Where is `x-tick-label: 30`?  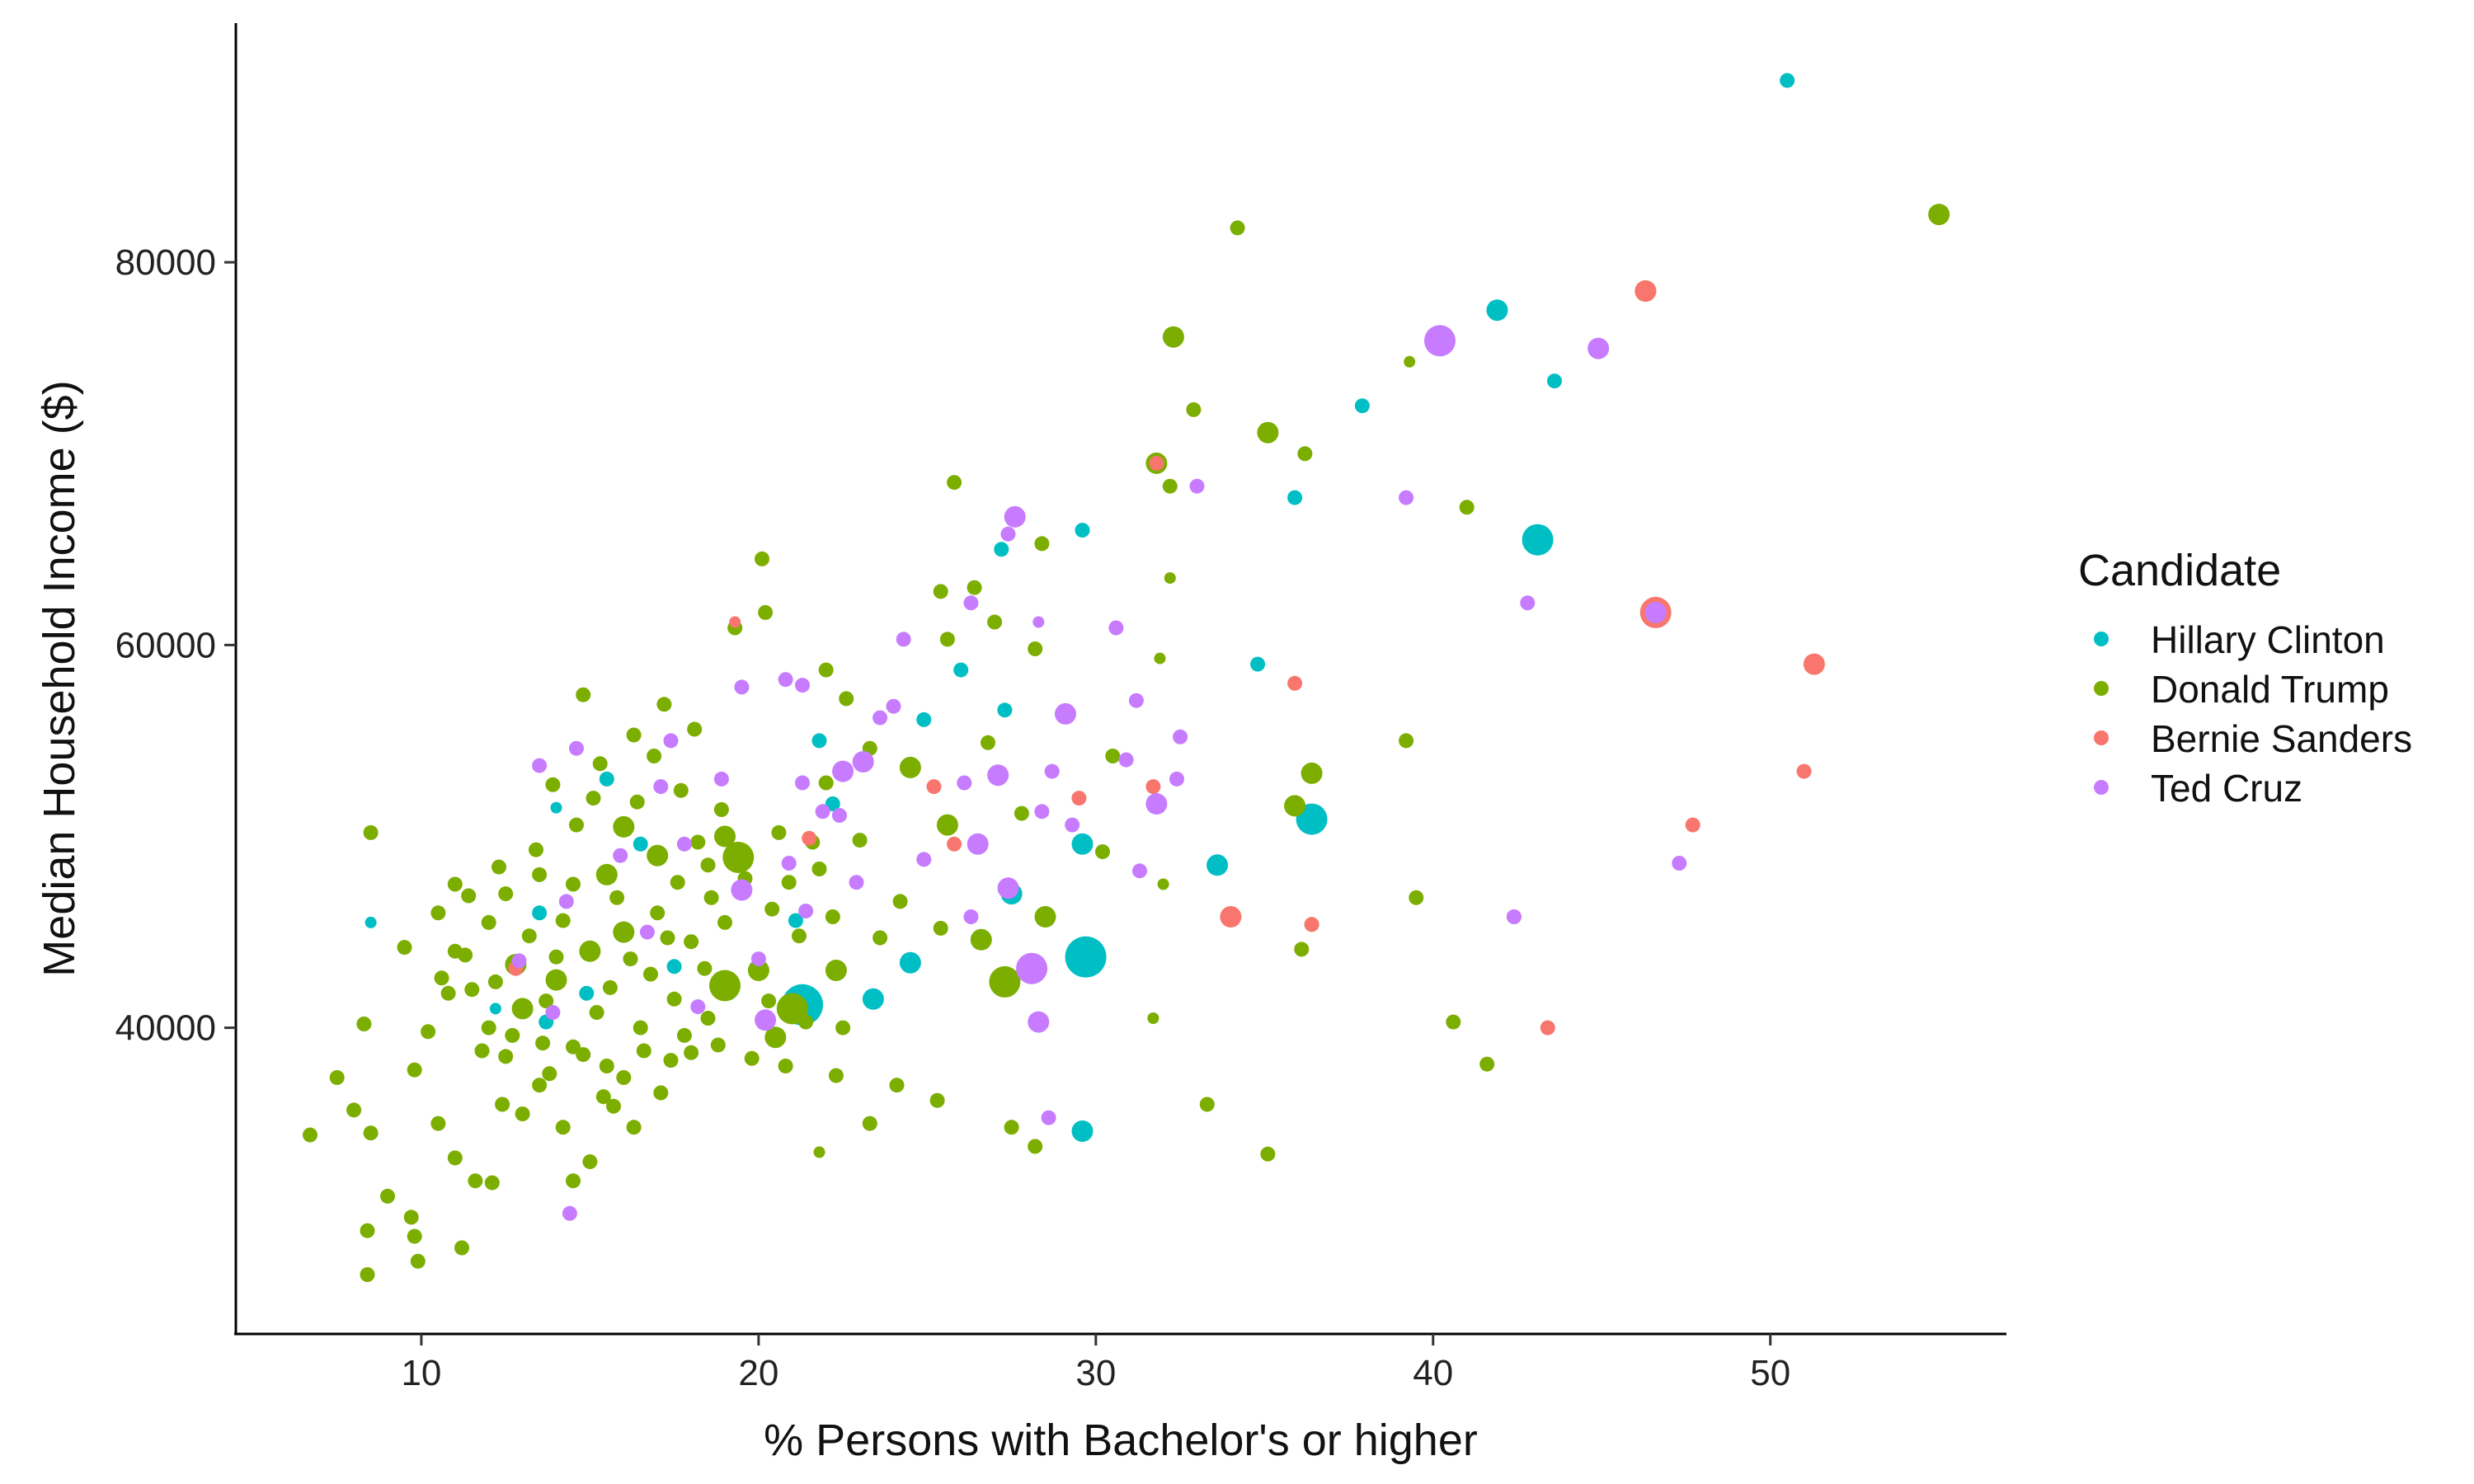 x-tick-label: 30 is located at coordinates (1095, 1373).